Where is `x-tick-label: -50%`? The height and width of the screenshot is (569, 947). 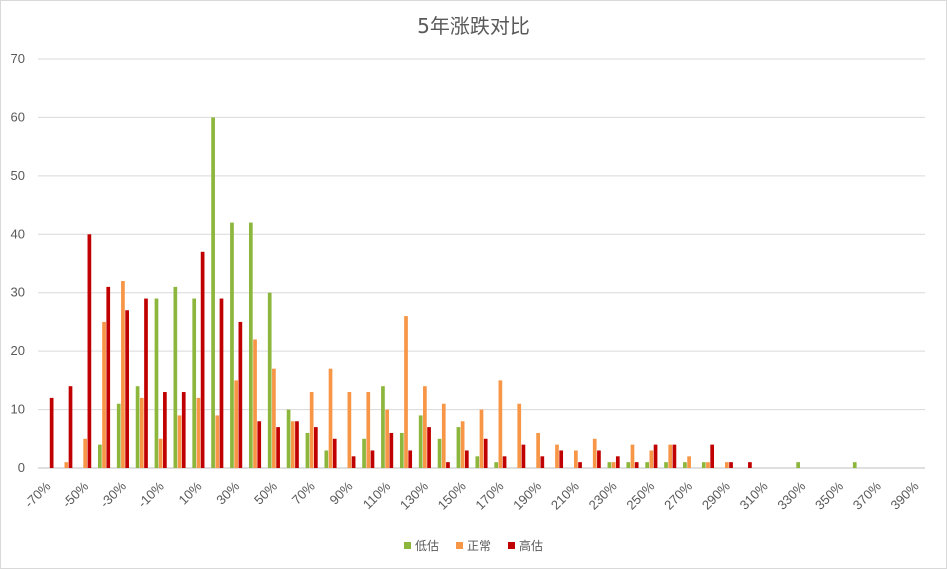 x-tick-label: -50% is located at coordinates (75, 494).